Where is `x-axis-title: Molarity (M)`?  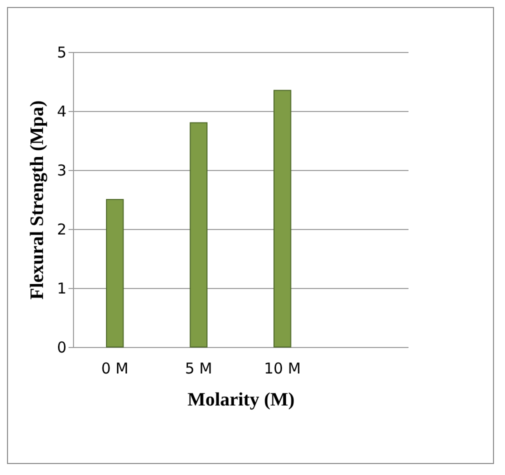 x-axis-title: Molarity (M) is located at coordinates (241, 400).